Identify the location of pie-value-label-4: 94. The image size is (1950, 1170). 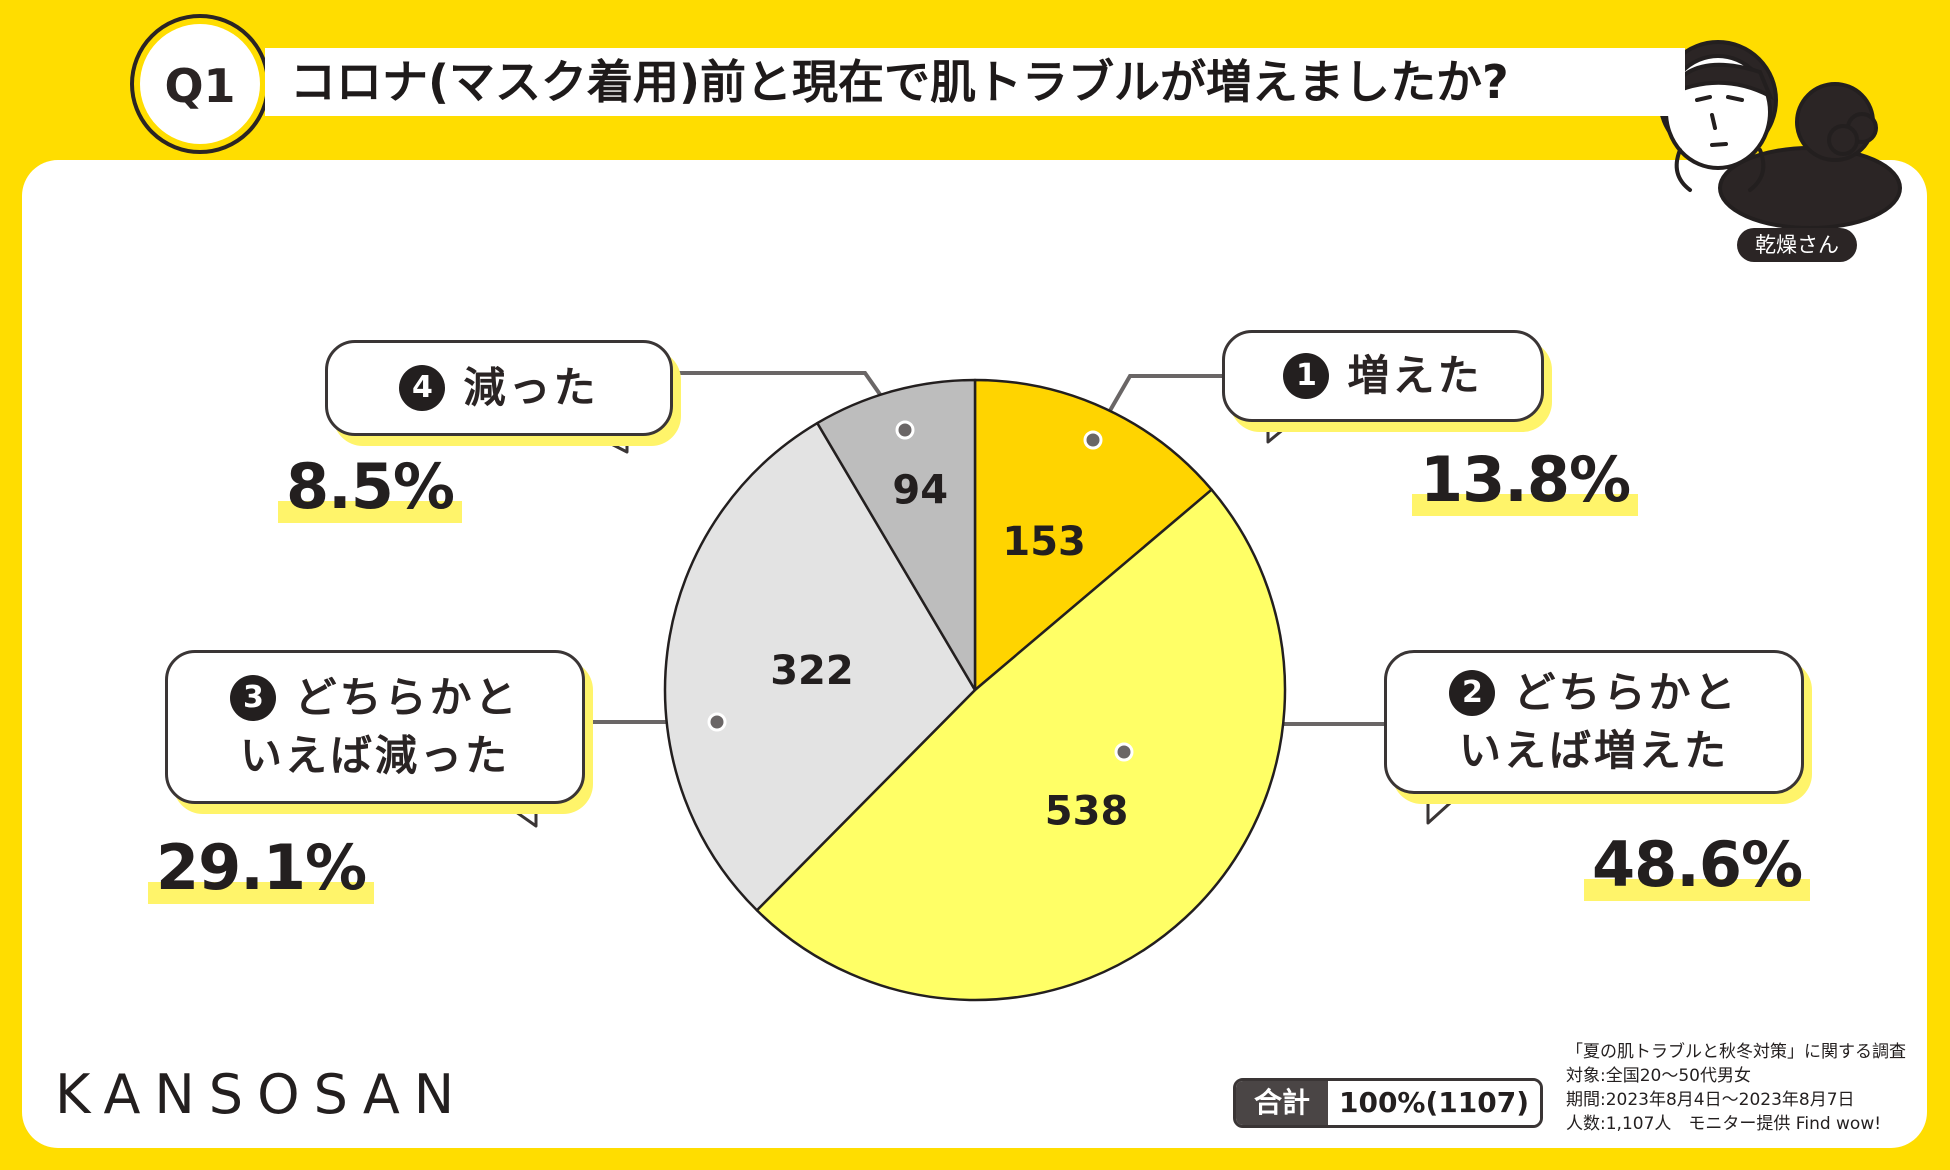
(920, 491).